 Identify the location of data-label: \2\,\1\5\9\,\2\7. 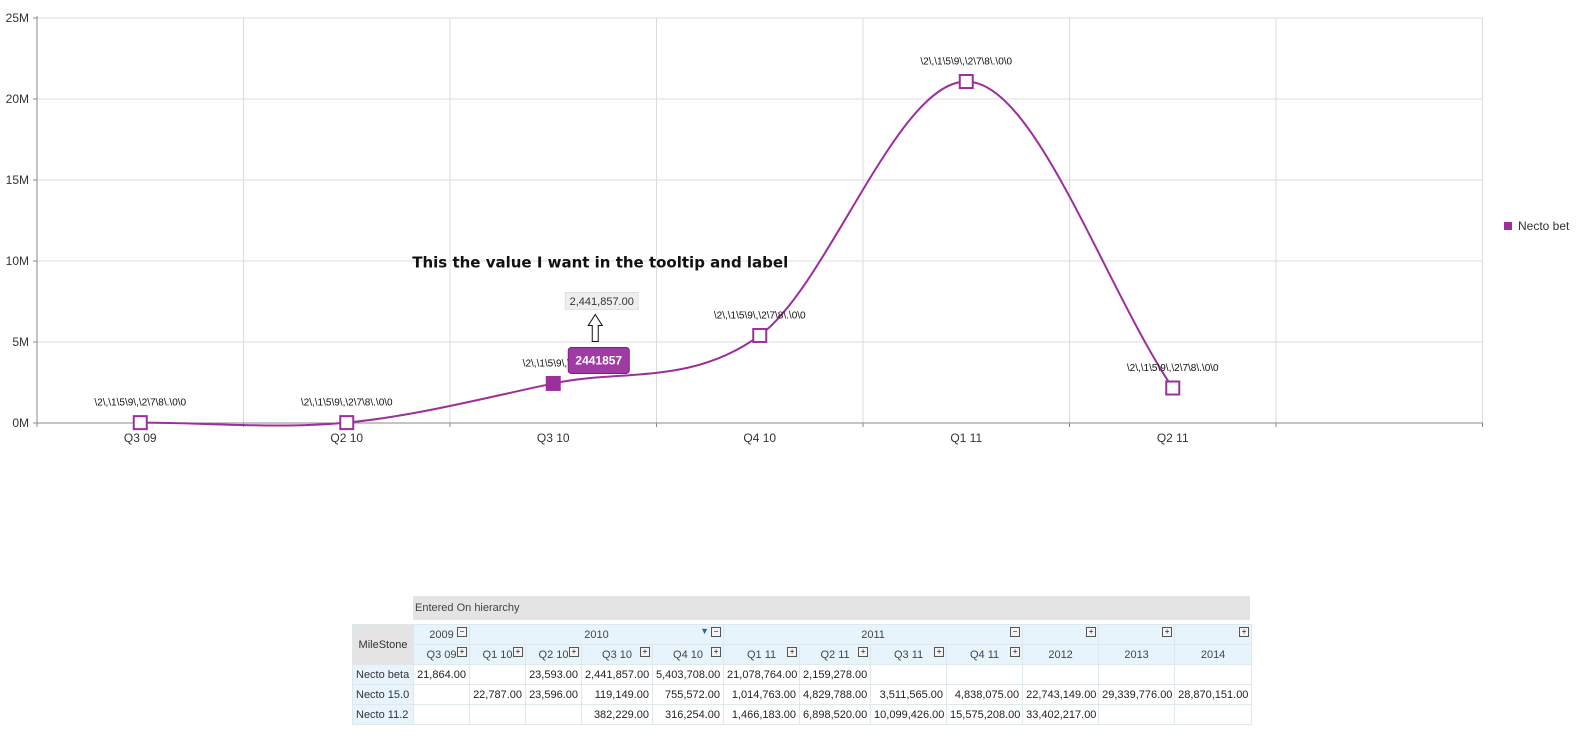
(554, 363).